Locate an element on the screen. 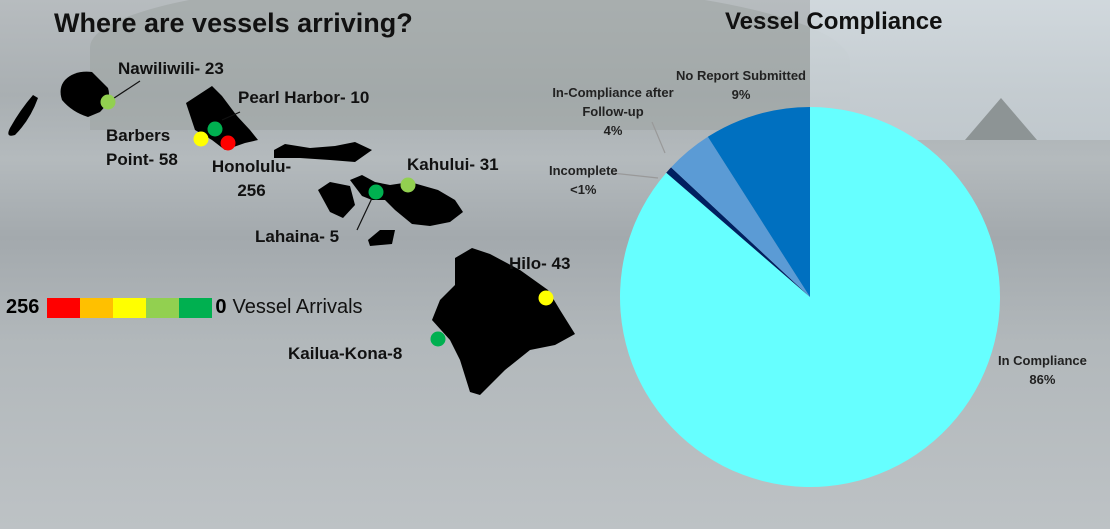  pie-label-in-compliance: In Compliance 86% is located at coordinates (1042, 370).